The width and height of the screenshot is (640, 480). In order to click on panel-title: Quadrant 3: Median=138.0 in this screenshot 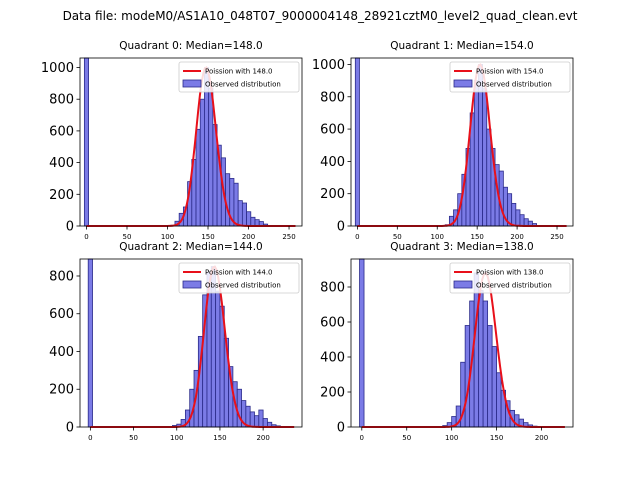, I will do `click(461, 247)`.